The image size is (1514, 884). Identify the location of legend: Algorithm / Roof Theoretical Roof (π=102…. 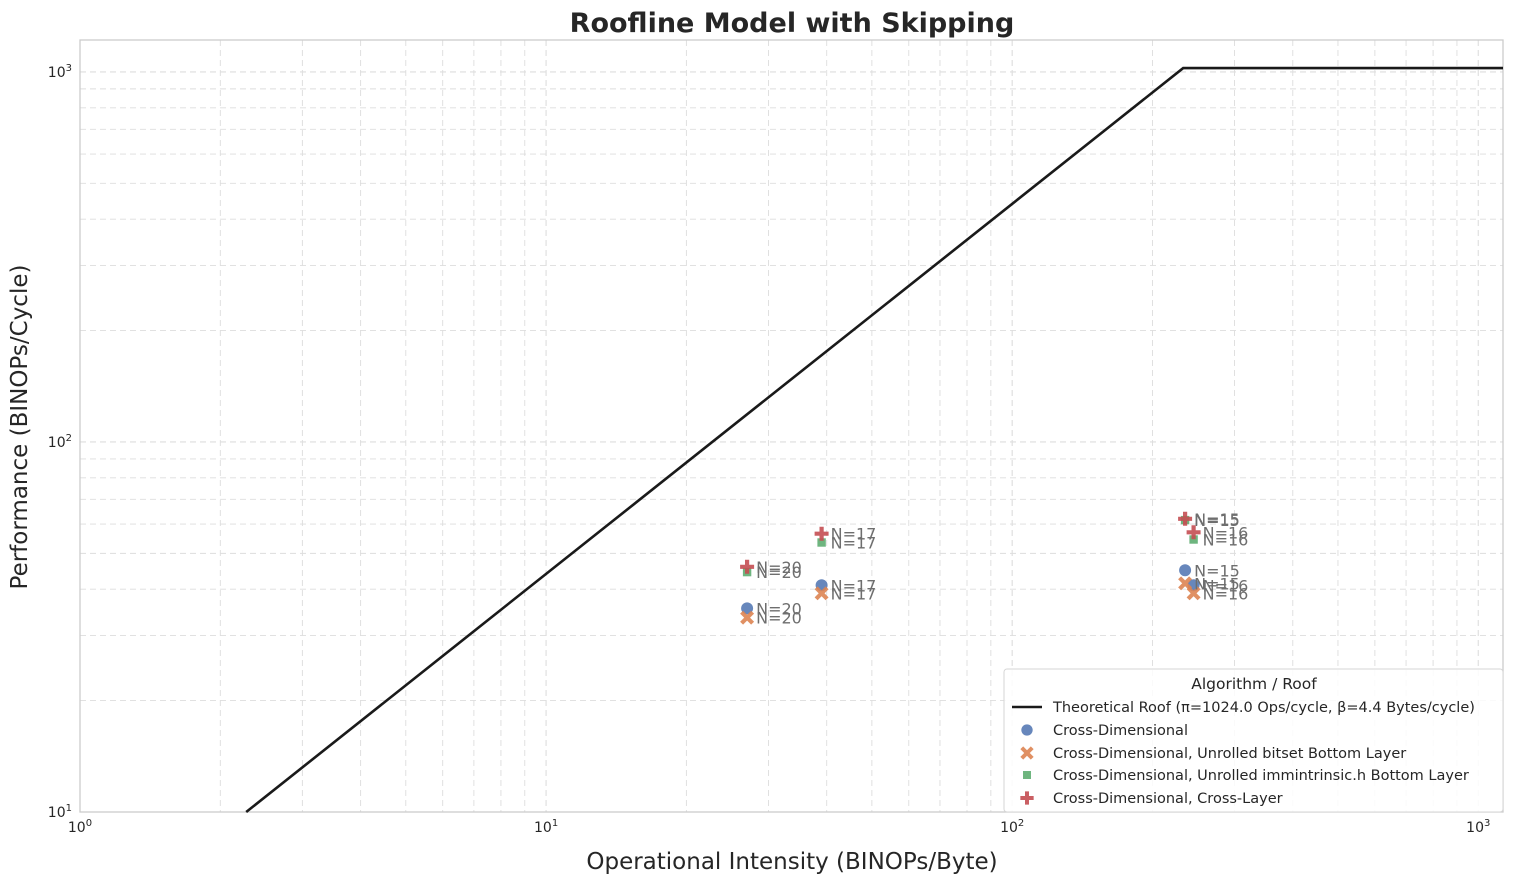
(1253, 740).